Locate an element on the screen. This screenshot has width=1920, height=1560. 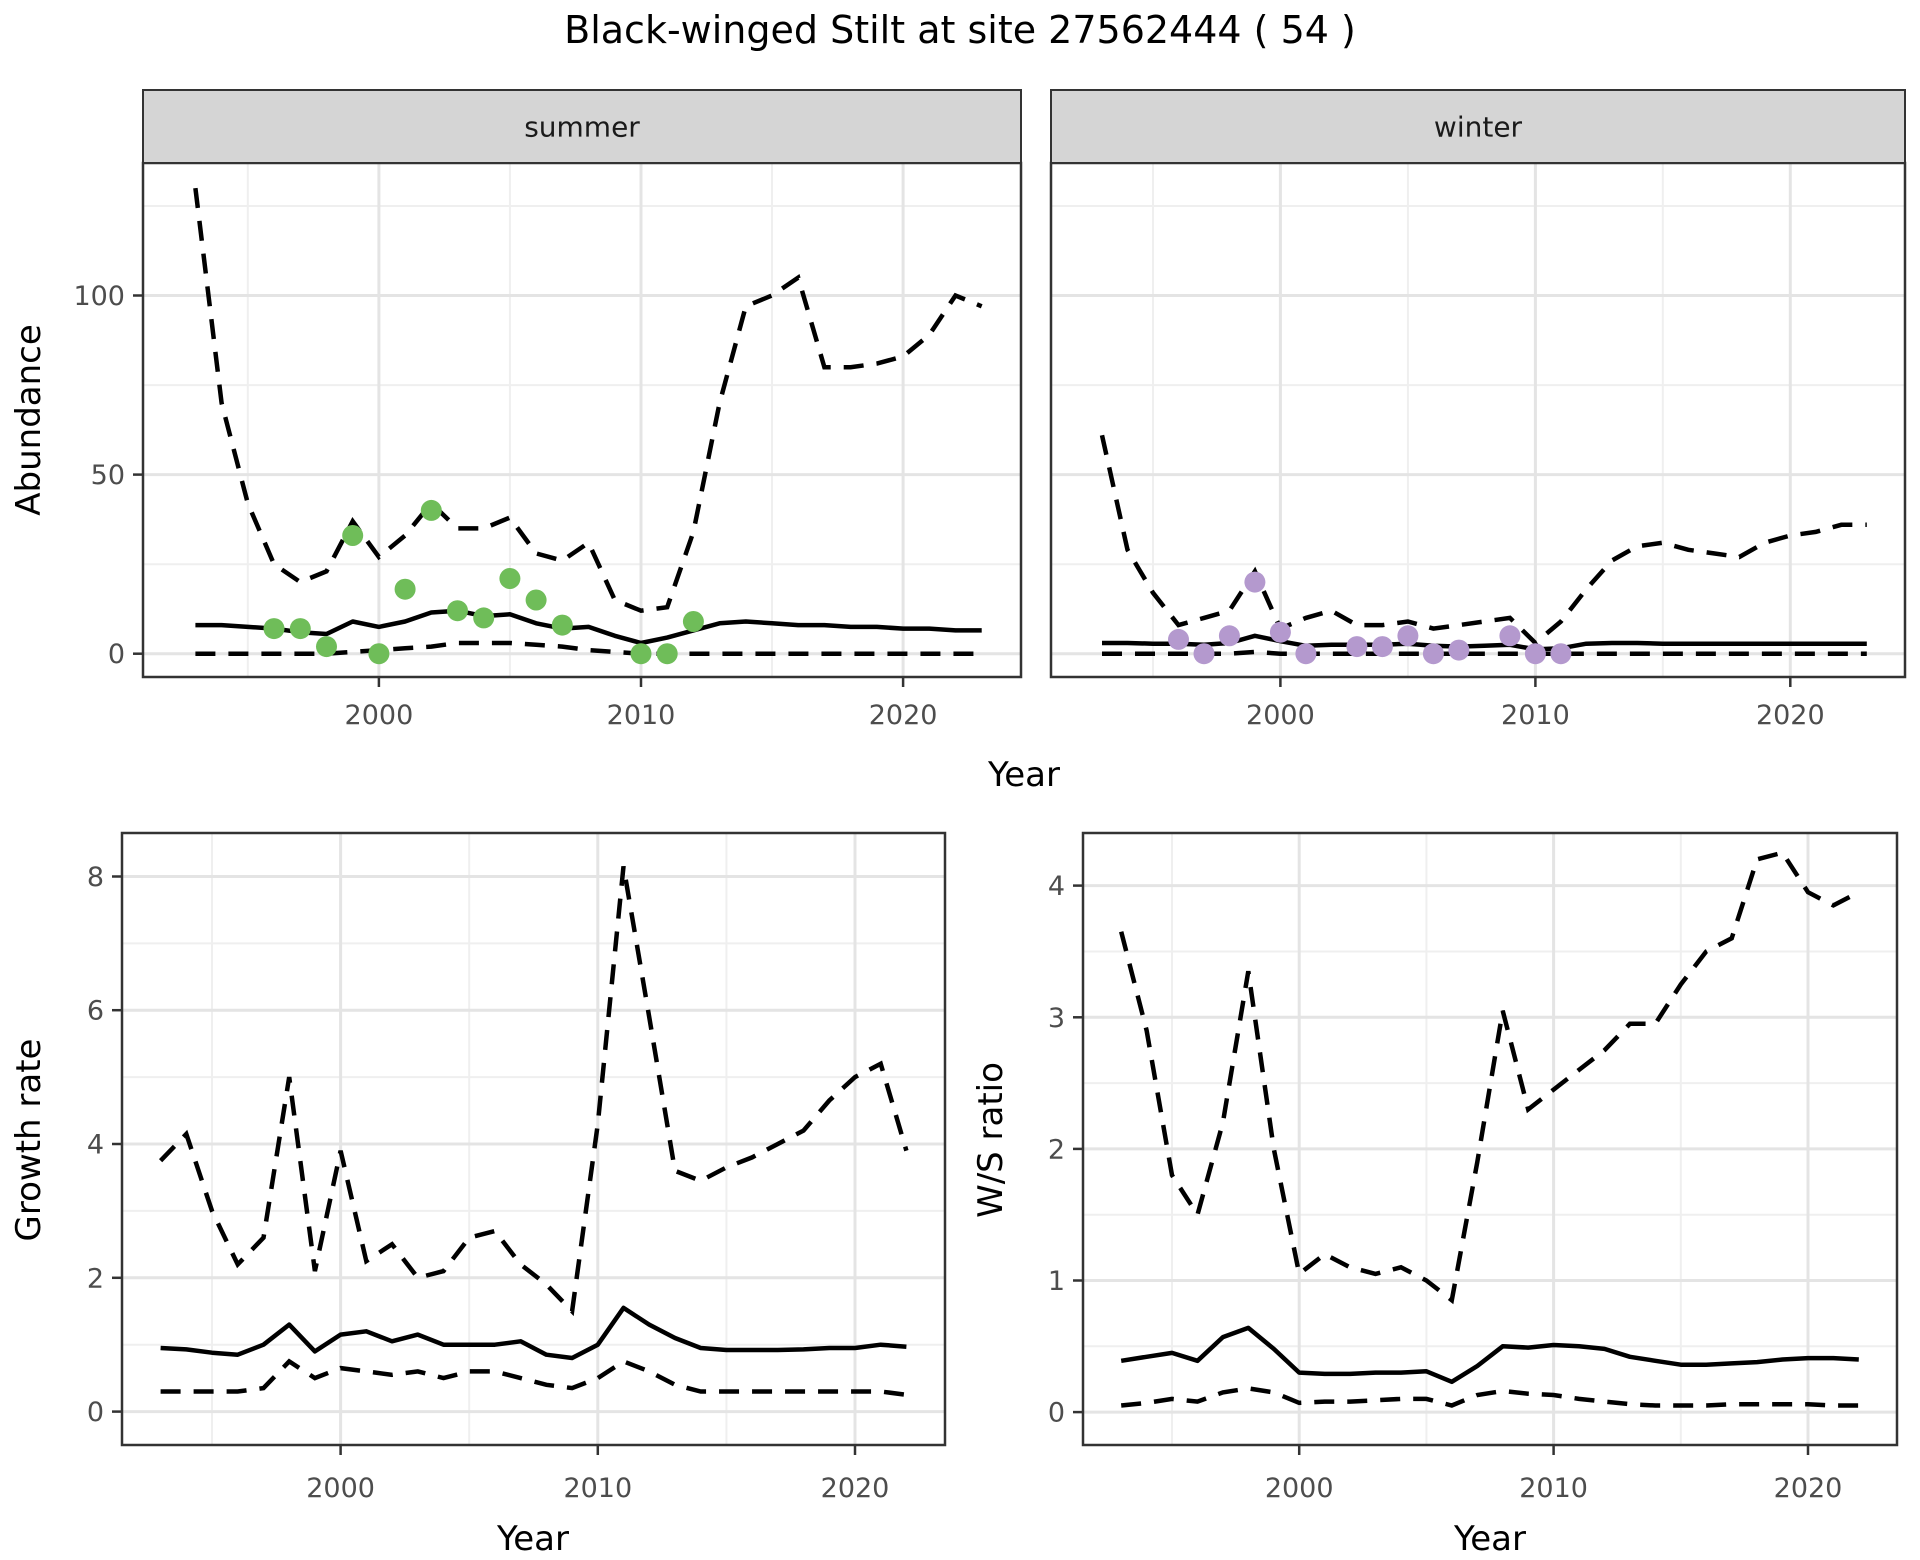
facet-strip-summer is located at coordinates (582, 126).